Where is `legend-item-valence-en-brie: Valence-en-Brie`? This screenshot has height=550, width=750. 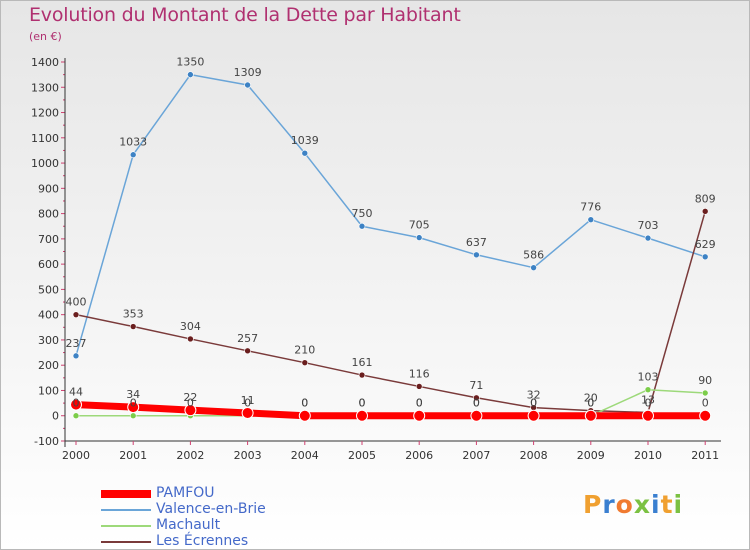
legend-item-valence-en-brie: Valence-en-Brie is located at coordinates (231, 509).